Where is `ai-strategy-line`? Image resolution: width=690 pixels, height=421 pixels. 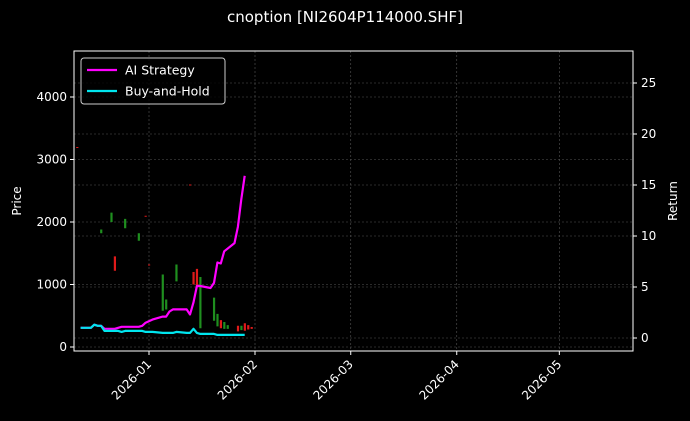 ai-strategy-line is located at coordinates (163, 252).